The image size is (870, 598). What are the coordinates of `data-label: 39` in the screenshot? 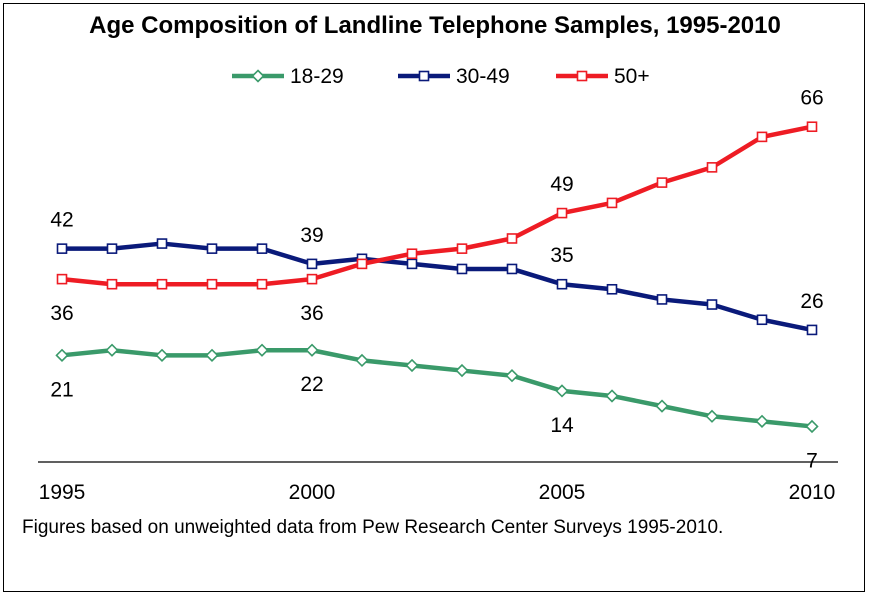 It's located at (311, 235).